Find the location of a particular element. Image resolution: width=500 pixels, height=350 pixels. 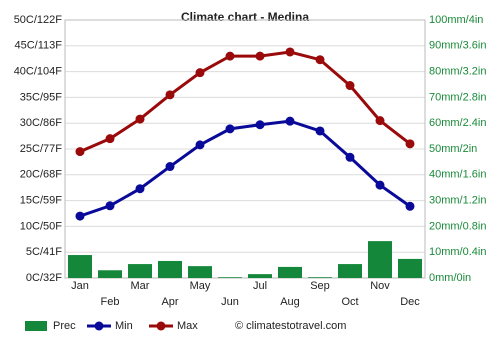

y2-tick-label: 80mm/3.2in is located at coordinates (457, 72).